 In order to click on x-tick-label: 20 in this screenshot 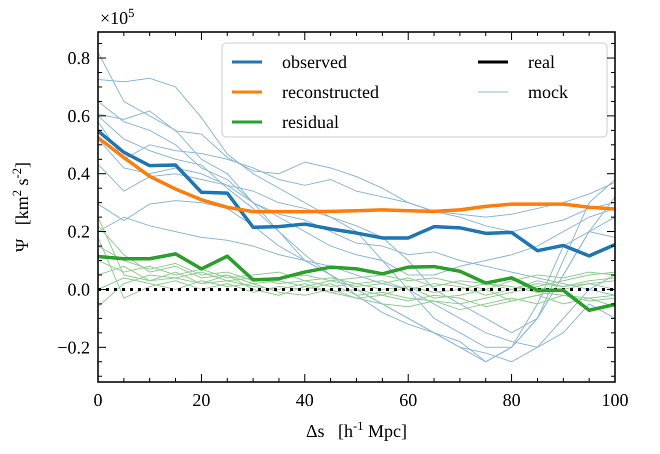, I will do `click(201, 400)`.